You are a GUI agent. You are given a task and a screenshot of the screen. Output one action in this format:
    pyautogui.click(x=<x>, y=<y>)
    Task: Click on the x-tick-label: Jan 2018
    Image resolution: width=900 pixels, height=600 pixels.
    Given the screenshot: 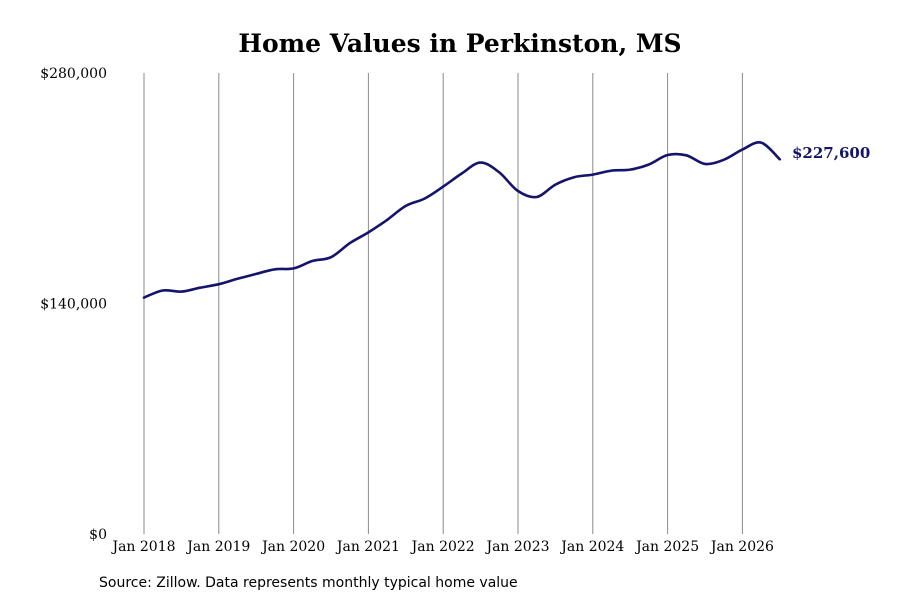 What is the action you would take?
    pyautogui.click(x=142, y=547)
    